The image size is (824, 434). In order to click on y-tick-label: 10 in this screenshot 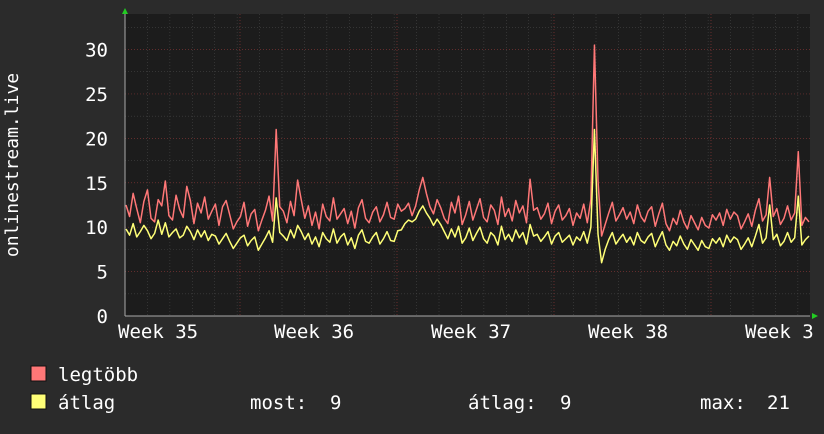, I will do `click(96, 228)`.